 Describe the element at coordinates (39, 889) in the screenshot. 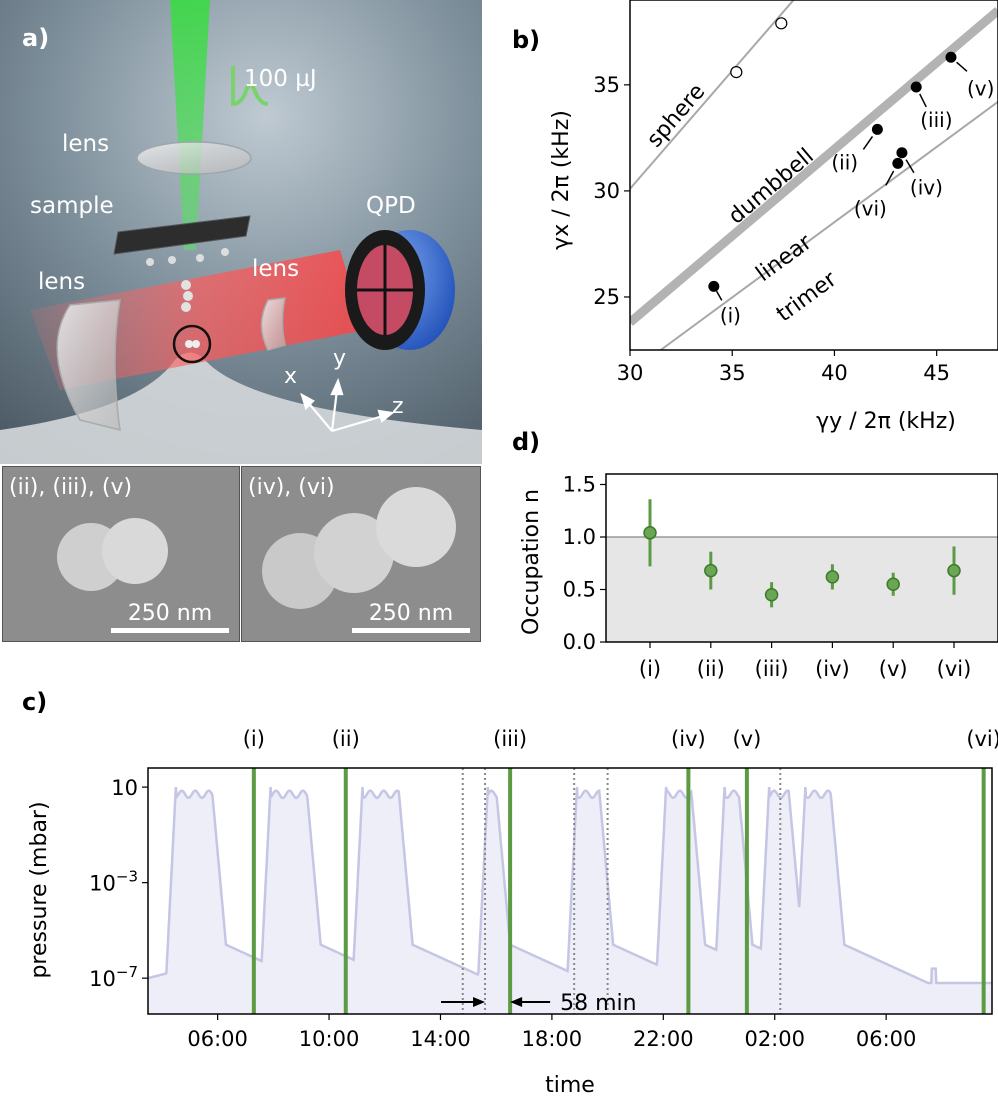

I see `chart-c-ylabel: pressure (mbar)` at that location.